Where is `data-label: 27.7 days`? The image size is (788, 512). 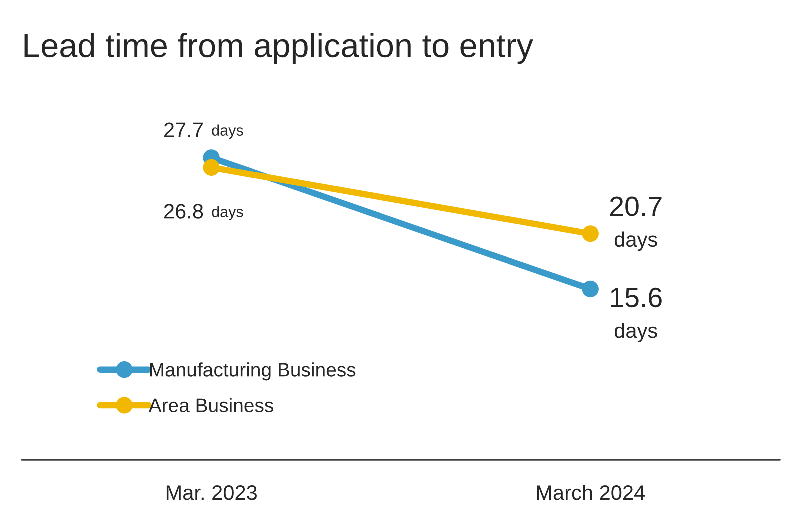 data-label: 27.7 days is located at coordinates (204, 130).